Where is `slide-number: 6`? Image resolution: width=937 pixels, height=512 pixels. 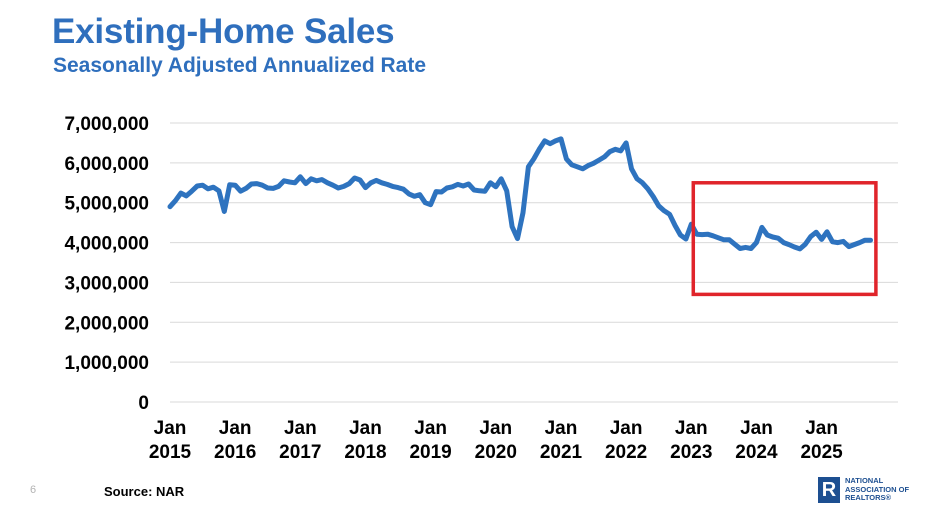
slide-number: 6 is located at coordinates (33, 490).